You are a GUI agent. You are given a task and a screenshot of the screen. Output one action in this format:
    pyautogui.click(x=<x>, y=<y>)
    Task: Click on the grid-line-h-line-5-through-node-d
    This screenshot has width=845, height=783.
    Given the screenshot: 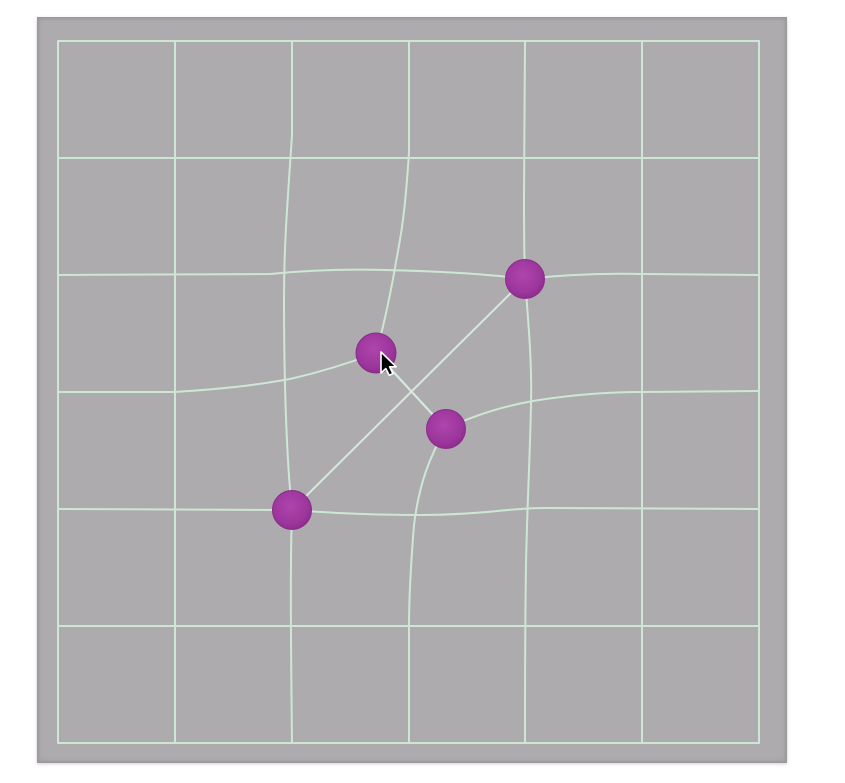 What is the action you would take?
    pyautogui.click(x=408, y=511)
    